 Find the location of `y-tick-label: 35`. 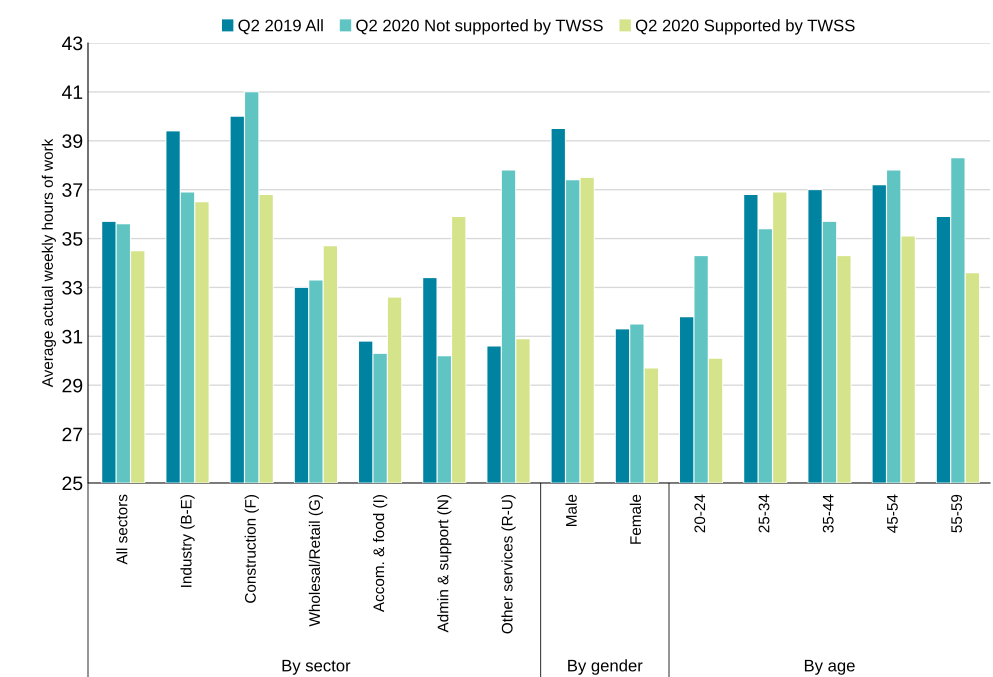

y-tick-label: 35 is located at coordinates (72, 239).